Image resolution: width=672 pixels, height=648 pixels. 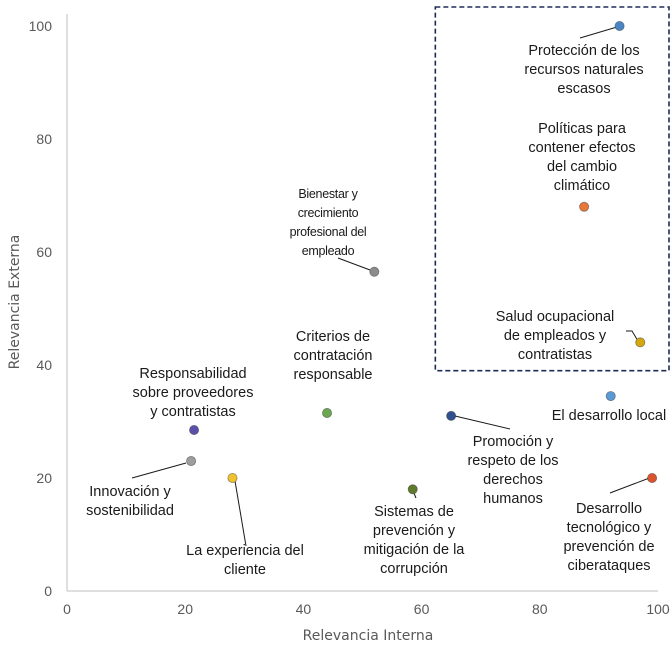 I want to click on point-label: Responsabilidad, so click(x=192, y=374).